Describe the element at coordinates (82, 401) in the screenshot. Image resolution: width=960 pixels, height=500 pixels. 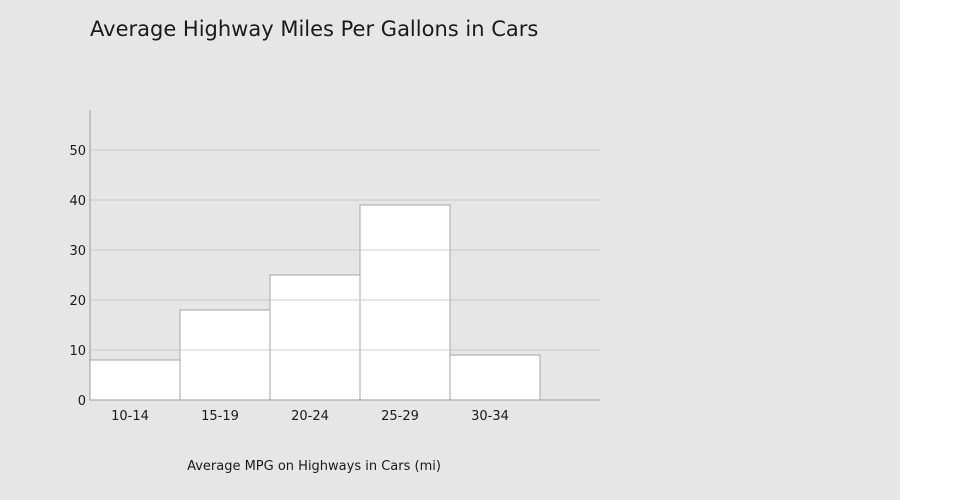
I see `y-tick-label-0: 0` at that location.